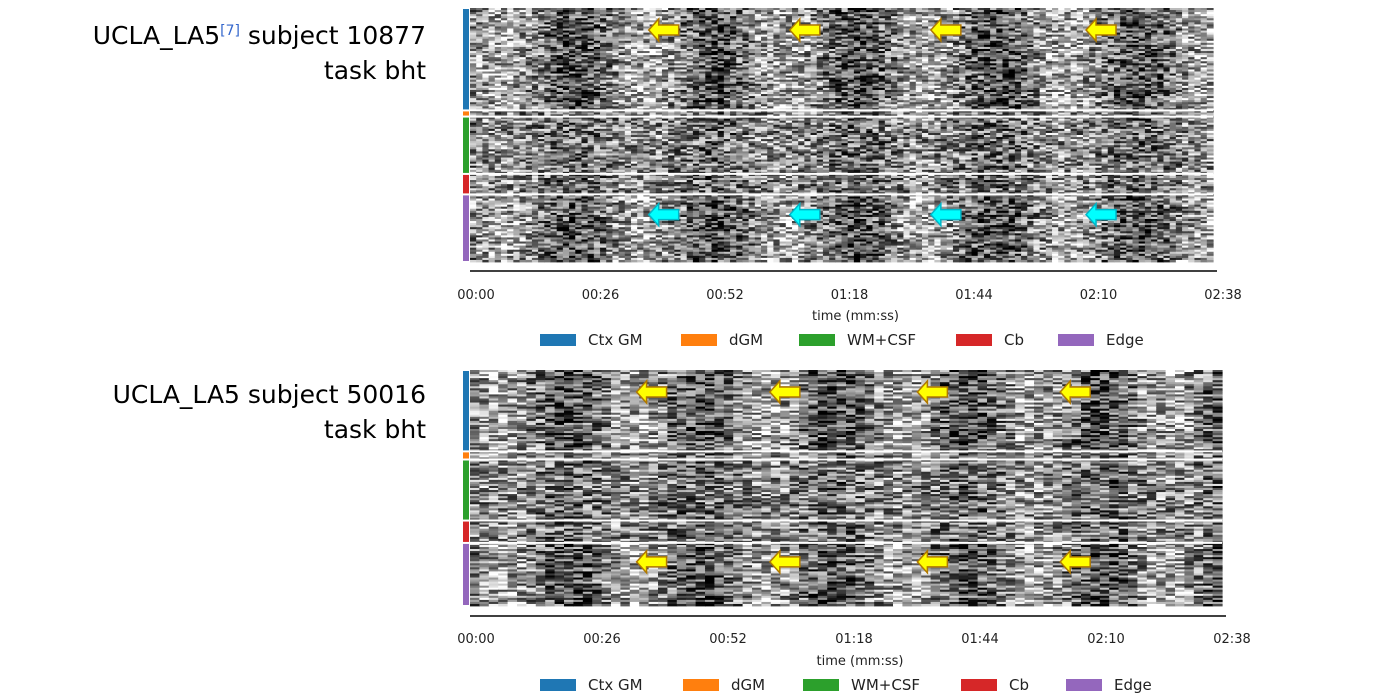 The image size is (1400, 700). What do you see at coordinates (333, 35) in the screenshot?
I see `panel-1-subject: subject 10877` at bounding box center [333, 35].